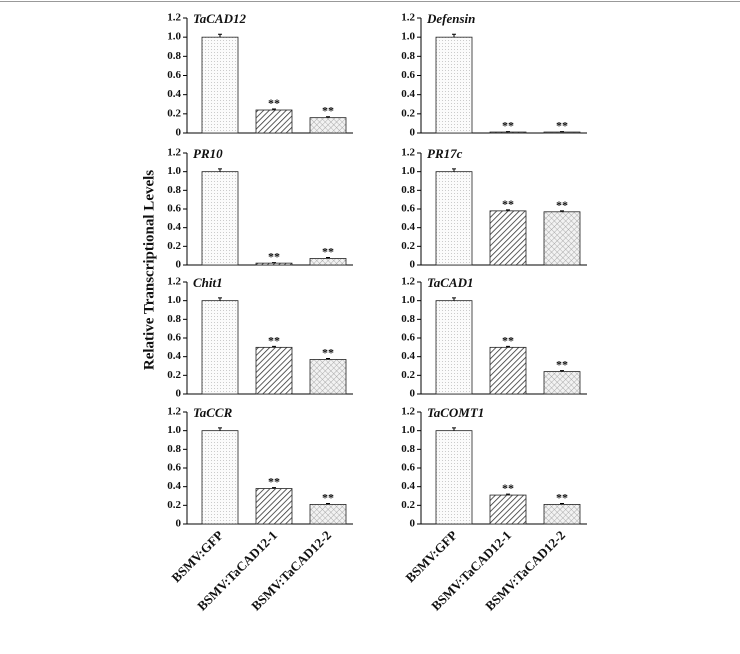 Image resolution: width=740 pixels, height=654 pixels. Describe the element at coordinates (455, 412) in the screenshot. I see `panel-title: TaCOMT1` at that location.